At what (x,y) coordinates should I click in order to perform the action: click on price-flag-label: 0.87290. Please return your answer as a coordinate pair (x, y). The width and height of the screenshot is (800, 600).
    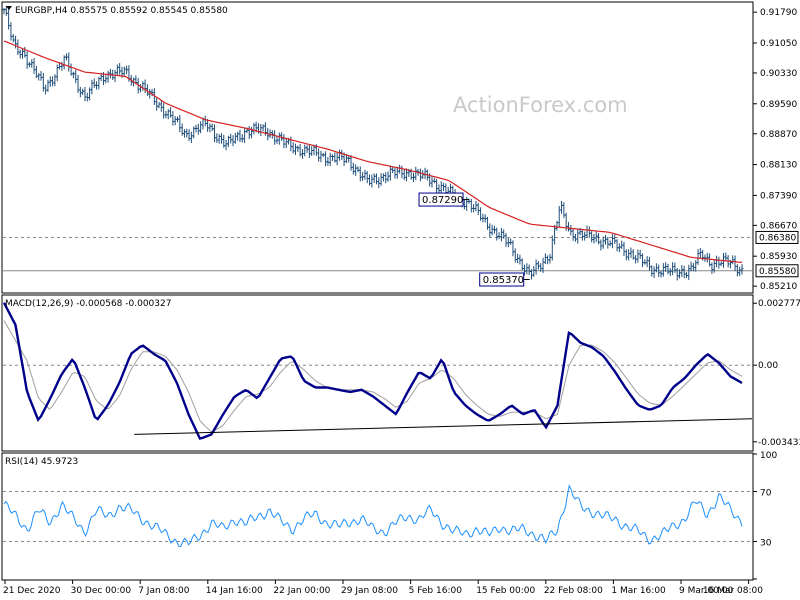
    Looking at the image, I should click on (442, 200).